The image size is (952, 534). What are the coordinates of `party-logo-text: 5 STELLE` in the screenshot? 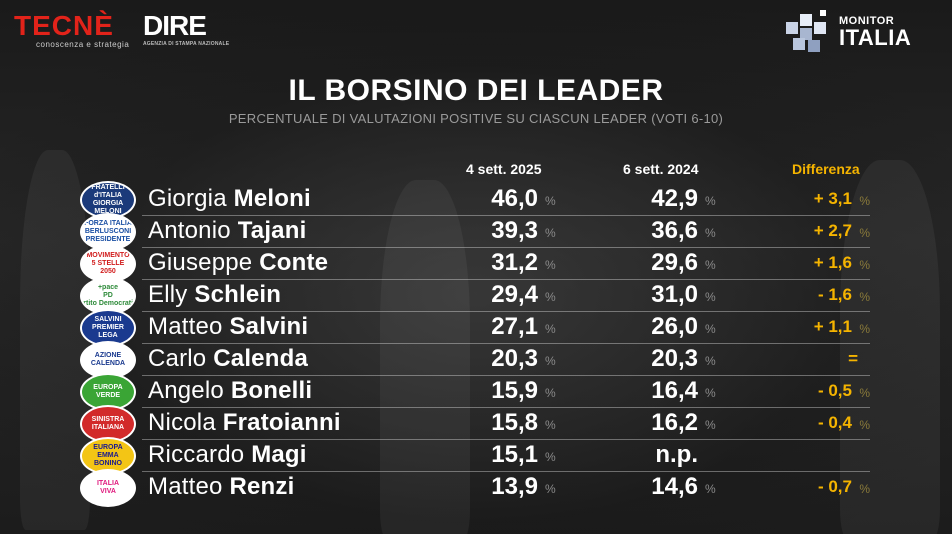 It's located at (108, 263).